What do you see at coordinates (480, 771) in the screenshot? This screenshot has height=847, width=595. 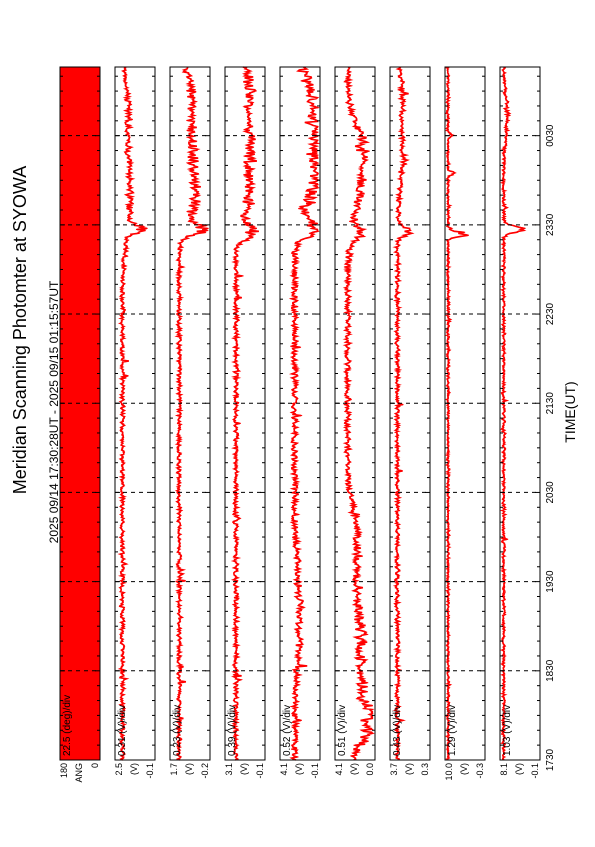 I see `panel-ymin: -0.3` at bounding box center [480, 771].